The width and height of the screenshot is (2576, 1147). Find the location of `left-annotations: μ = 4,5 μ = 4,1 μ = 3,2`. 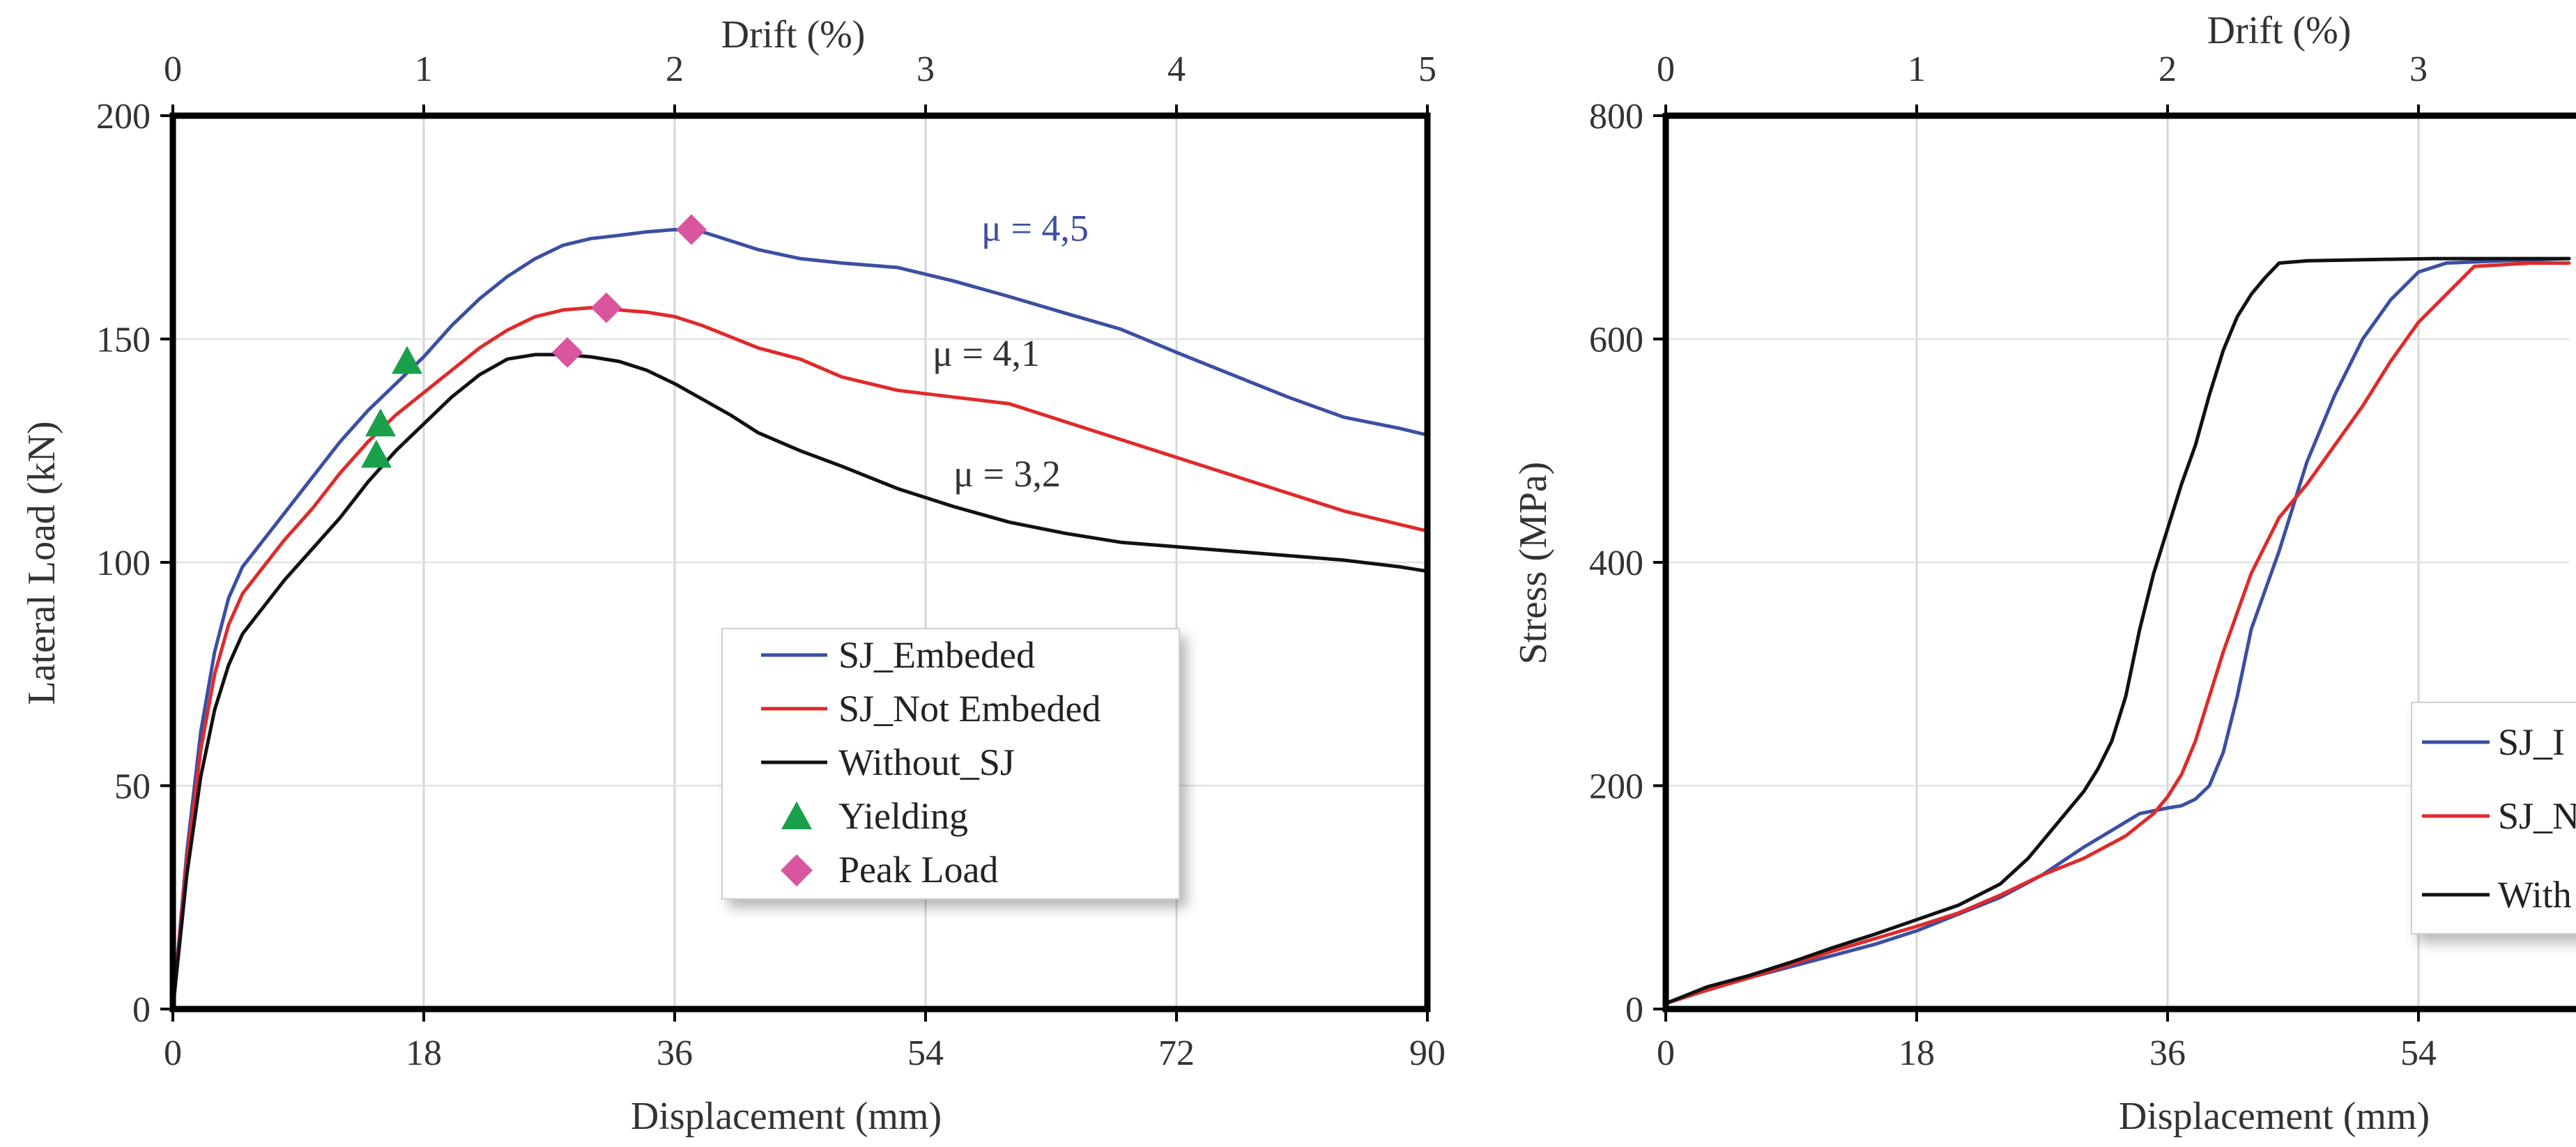

left-annotations: μ = 4,5 μ = 4,1 μ = 3,2 is located at coordinates (1011, 351).